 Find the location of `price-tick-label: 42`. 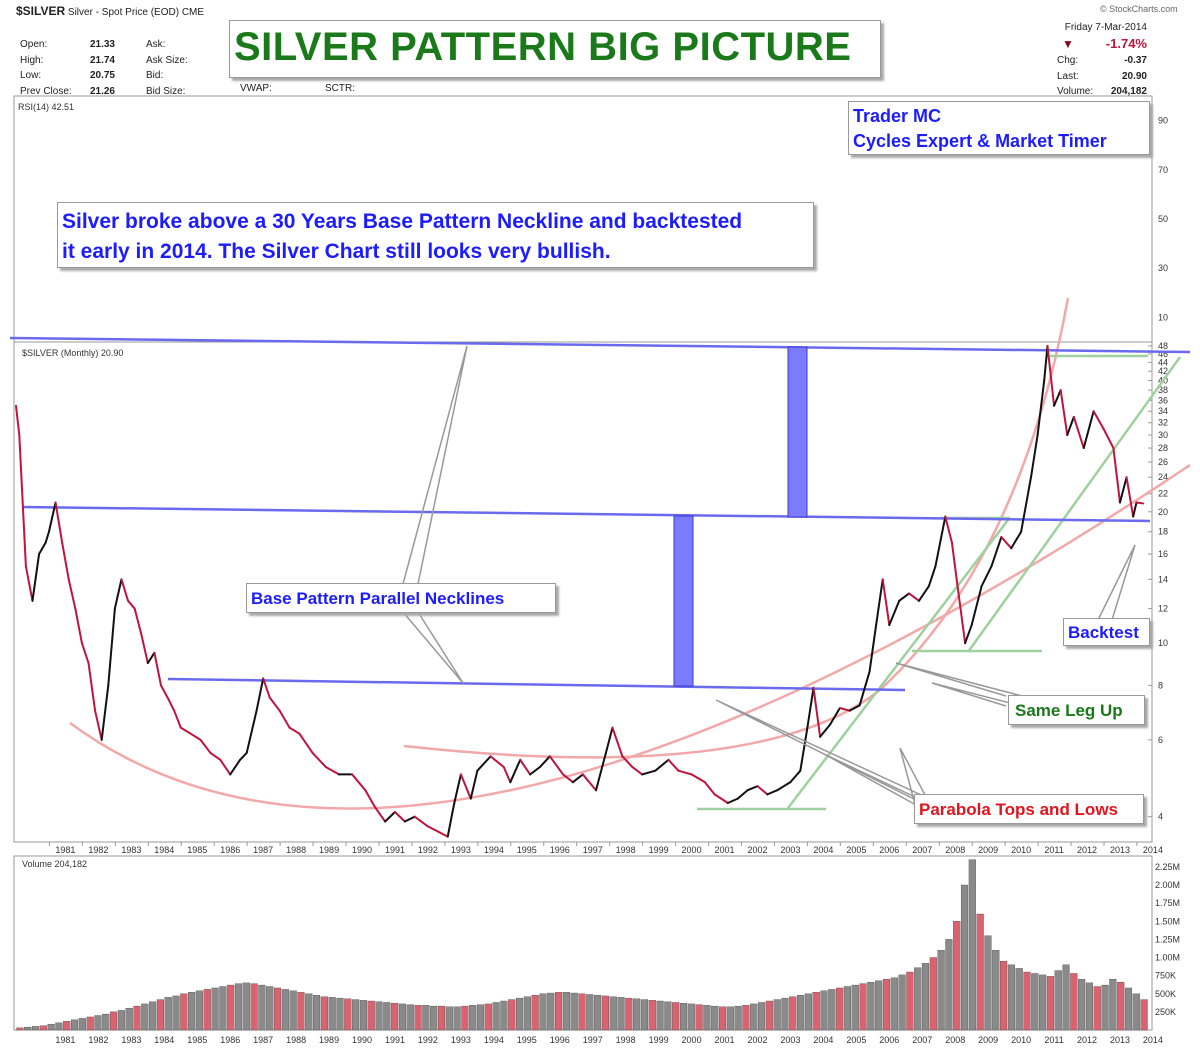

price-tick-label: 42 is located at coordinates (1163, 371).